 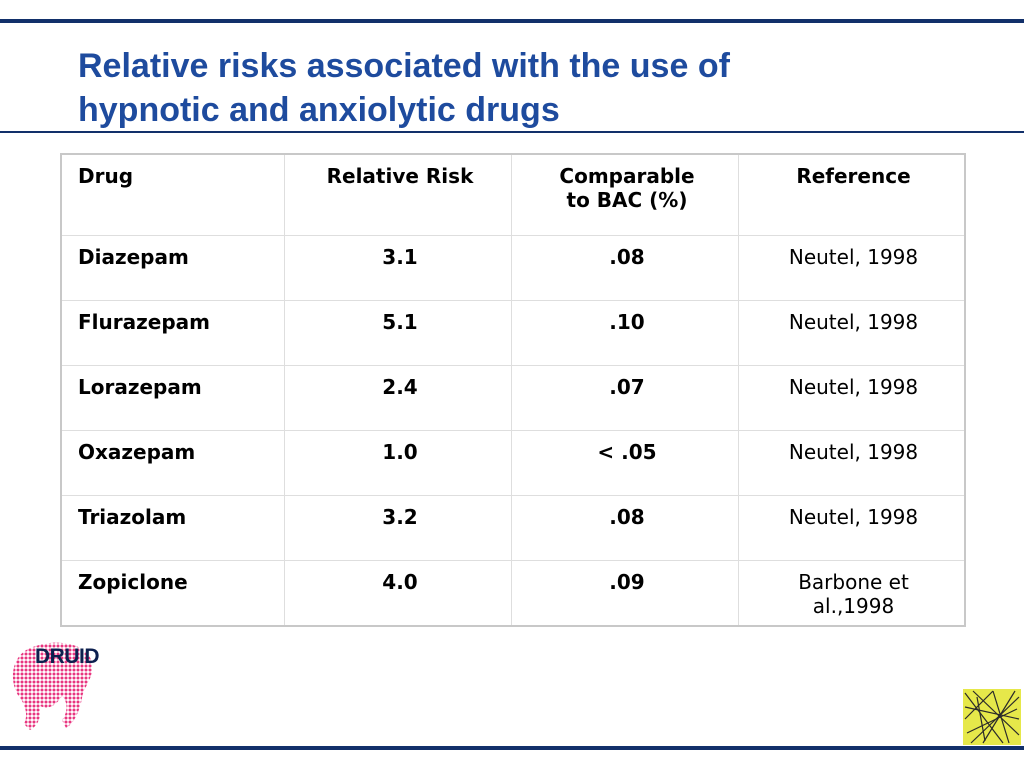 I want to click on table-row: Triazolam 3.2 .08 Neutel, 1998, so click(x=513, y=528).